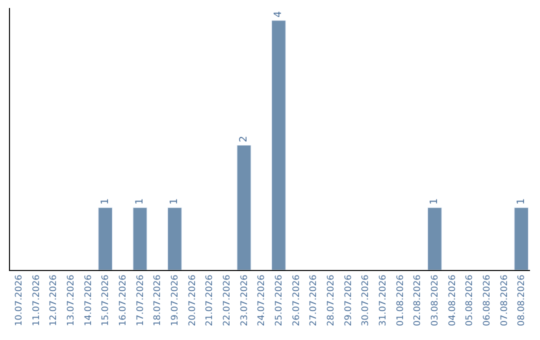  I want to click on x-tick-label: 30.07.2026, so click(366, 300).